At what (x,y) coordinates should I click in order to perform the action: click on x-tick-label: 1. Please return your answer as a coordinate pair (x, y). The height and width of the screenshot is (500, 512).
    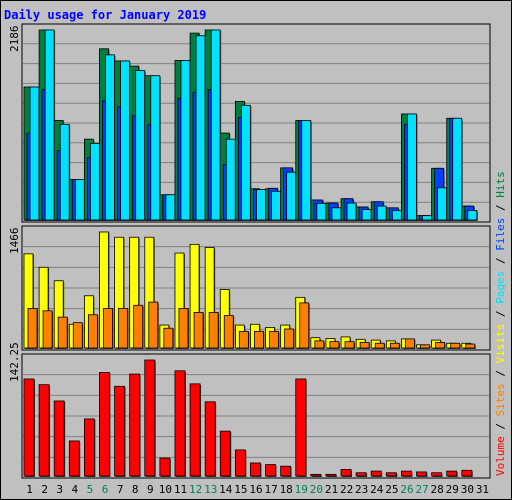
    Looking at the image, I should click on (29, 489).